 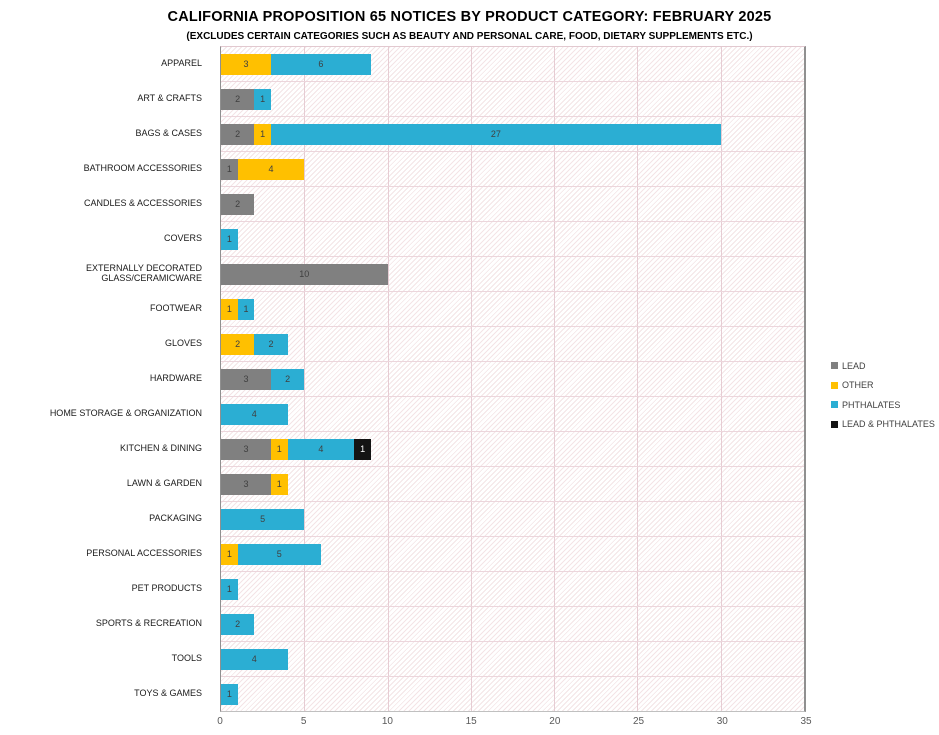 I want to click on category-label: COVERS, so click(x=182, y=237).